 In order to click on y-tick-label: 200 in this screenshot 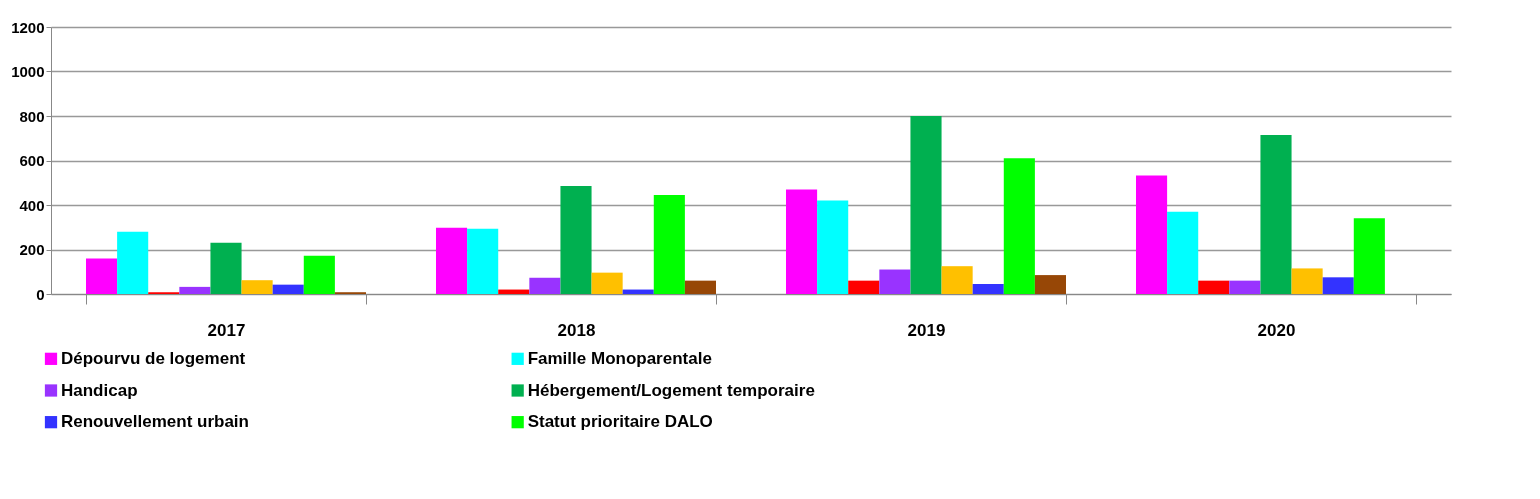, I will do `click(32, 249)`.